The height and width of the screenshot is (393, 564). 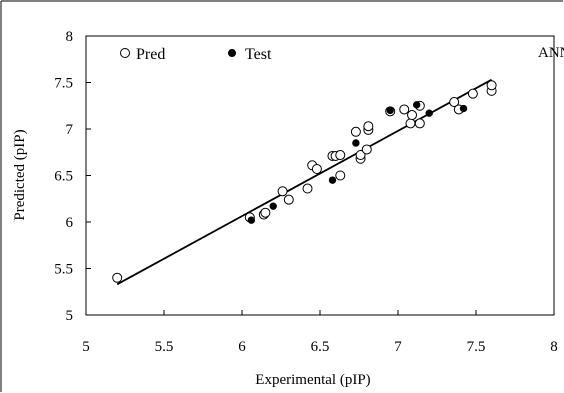 What do you see at coordinates (232, 53) in the screenshot?
I see `legend-test-marker` at bounding box center [232, 53].